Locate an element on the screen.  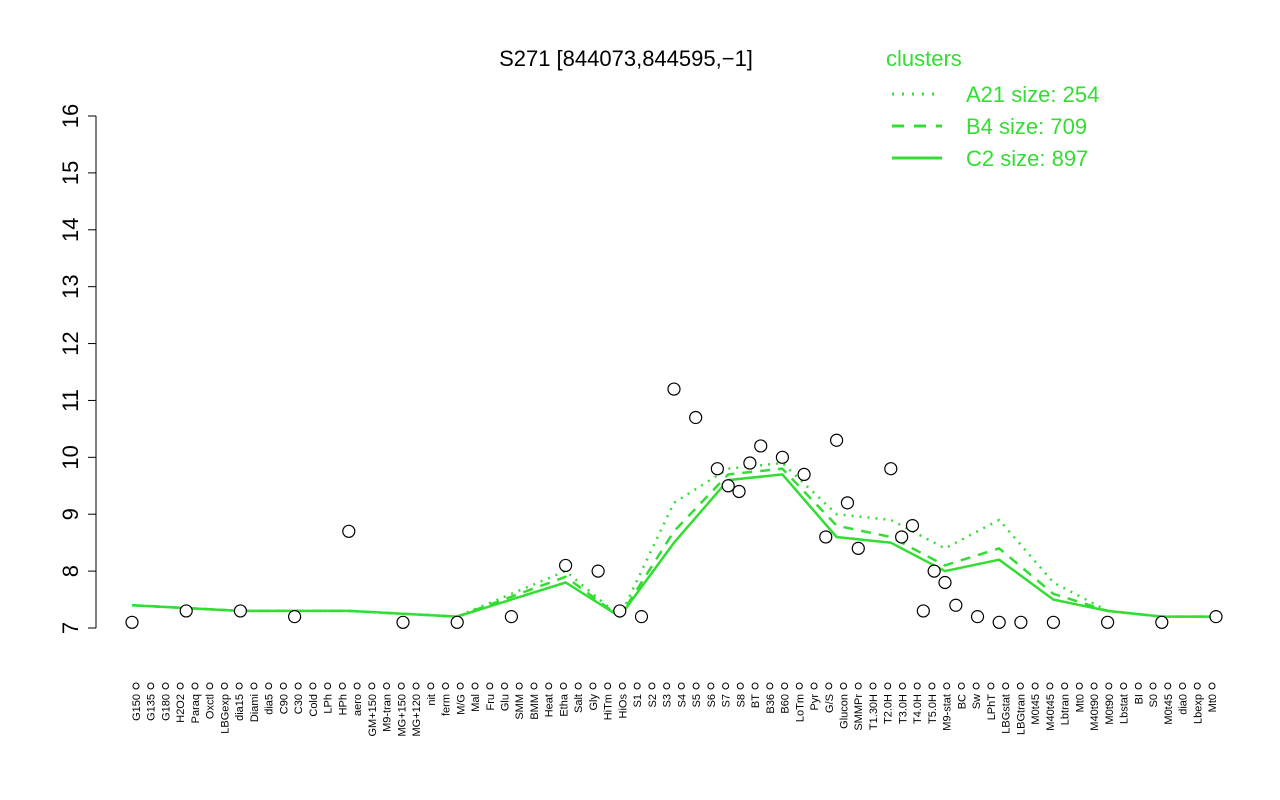
x-tick-label: B60 is located at coordinates (786, 704).